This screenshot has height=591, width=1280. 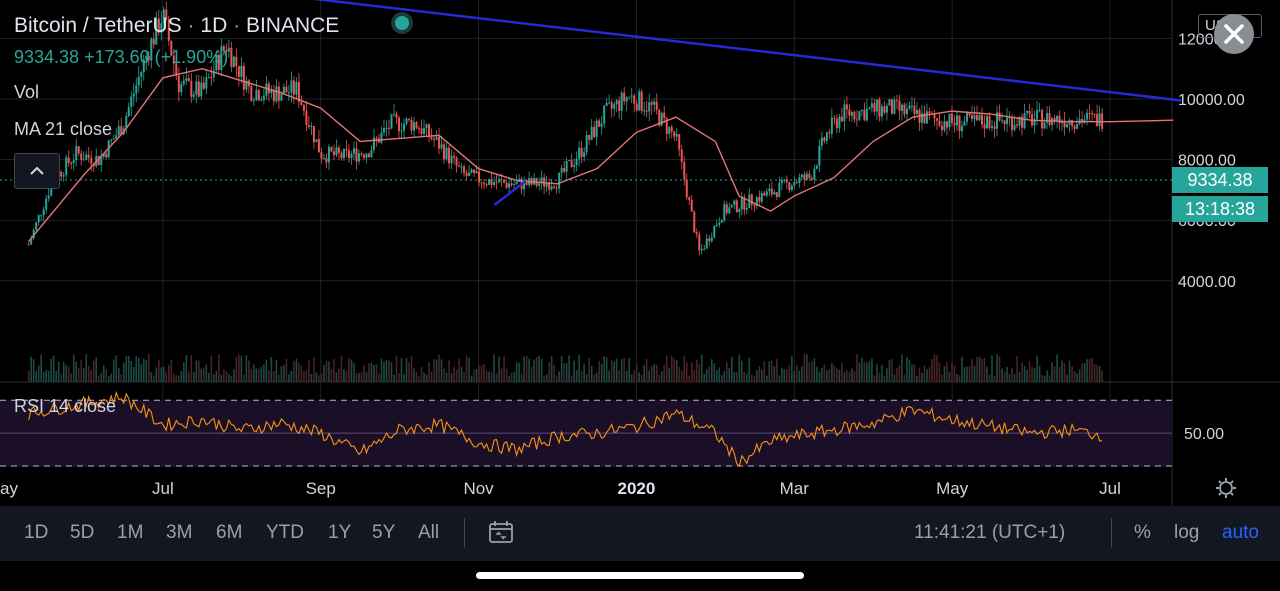 I want to click on auto-scale-toggle: auto, so click(x=1240, y=532).